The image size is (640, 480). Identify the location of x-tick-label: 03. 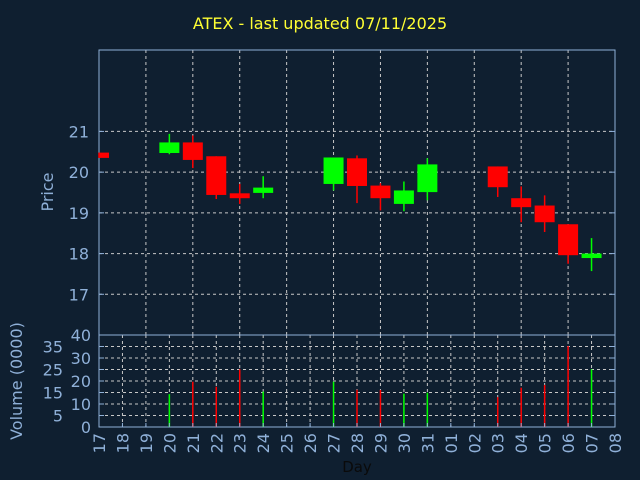
(498, 443).